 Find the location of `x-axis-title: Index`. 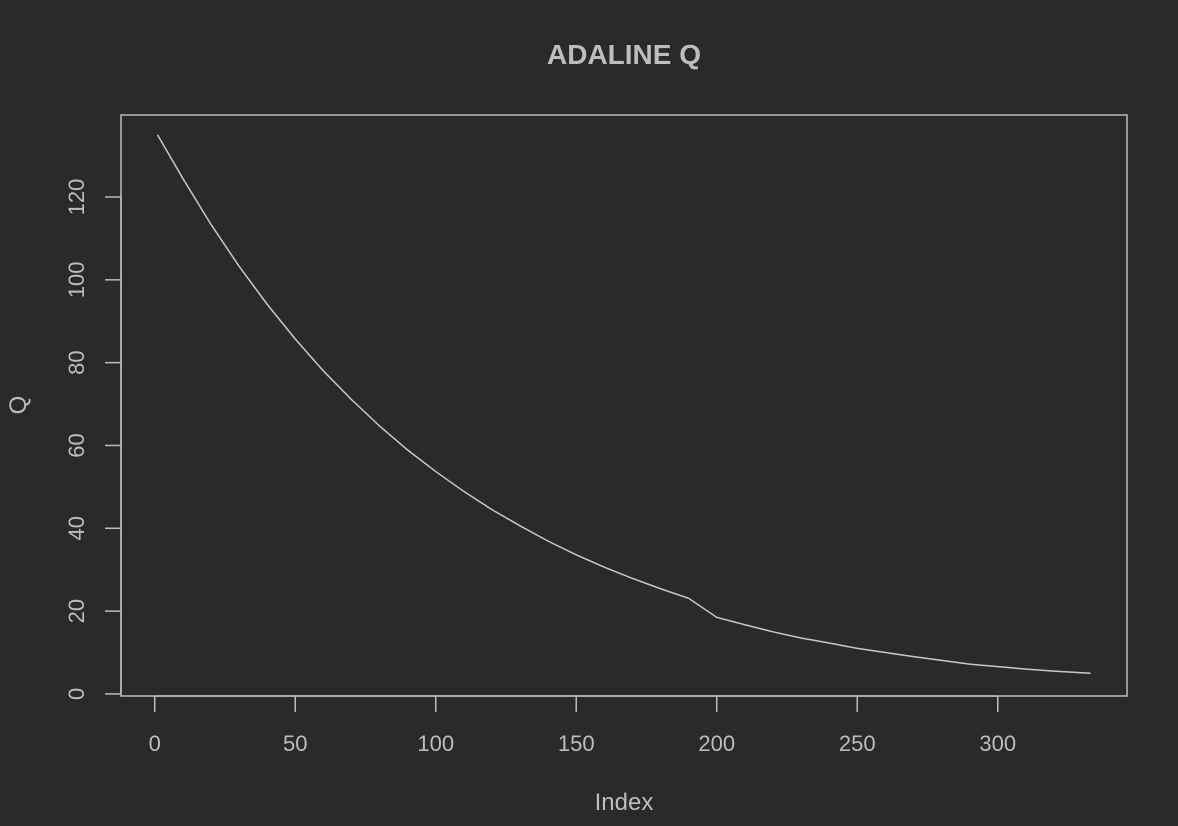

x-axis-title: Index is located at coordinates (624, 802).